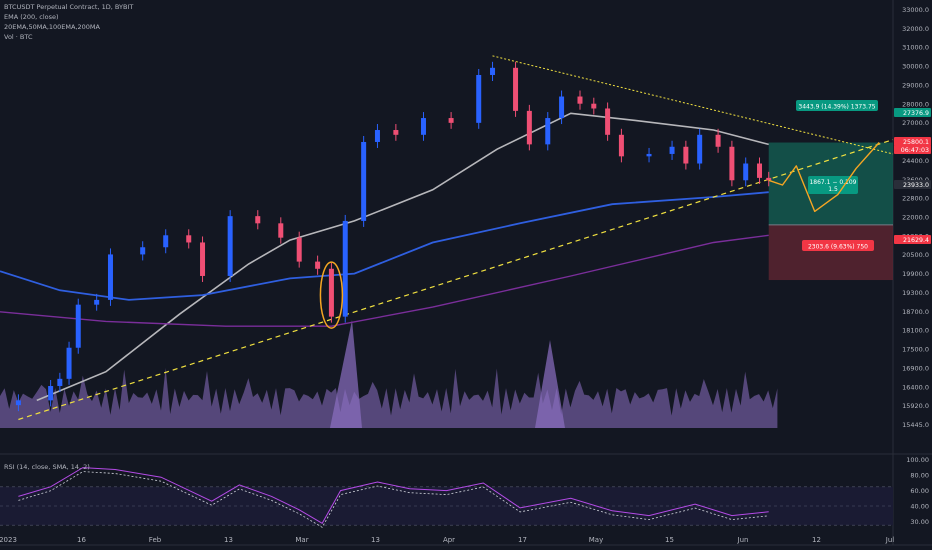 The image size is (932, 550). Describe the element at coordinates (155, 540) in the screenshot. I see `time-tick-label: Feb` at that location.